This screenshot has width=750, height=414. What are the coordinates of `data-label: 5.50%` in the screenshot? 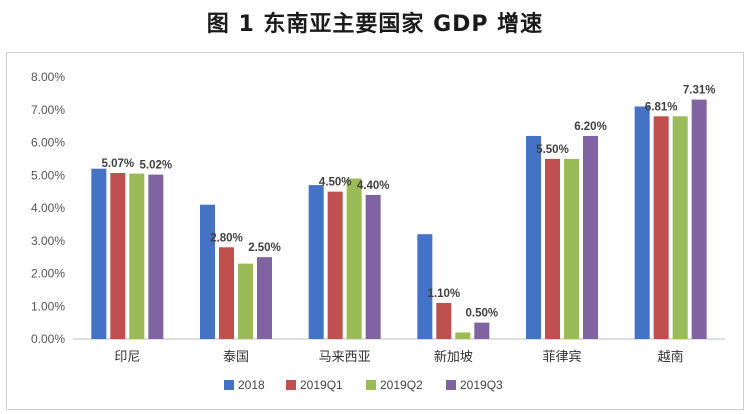 It's located at (552, 150).